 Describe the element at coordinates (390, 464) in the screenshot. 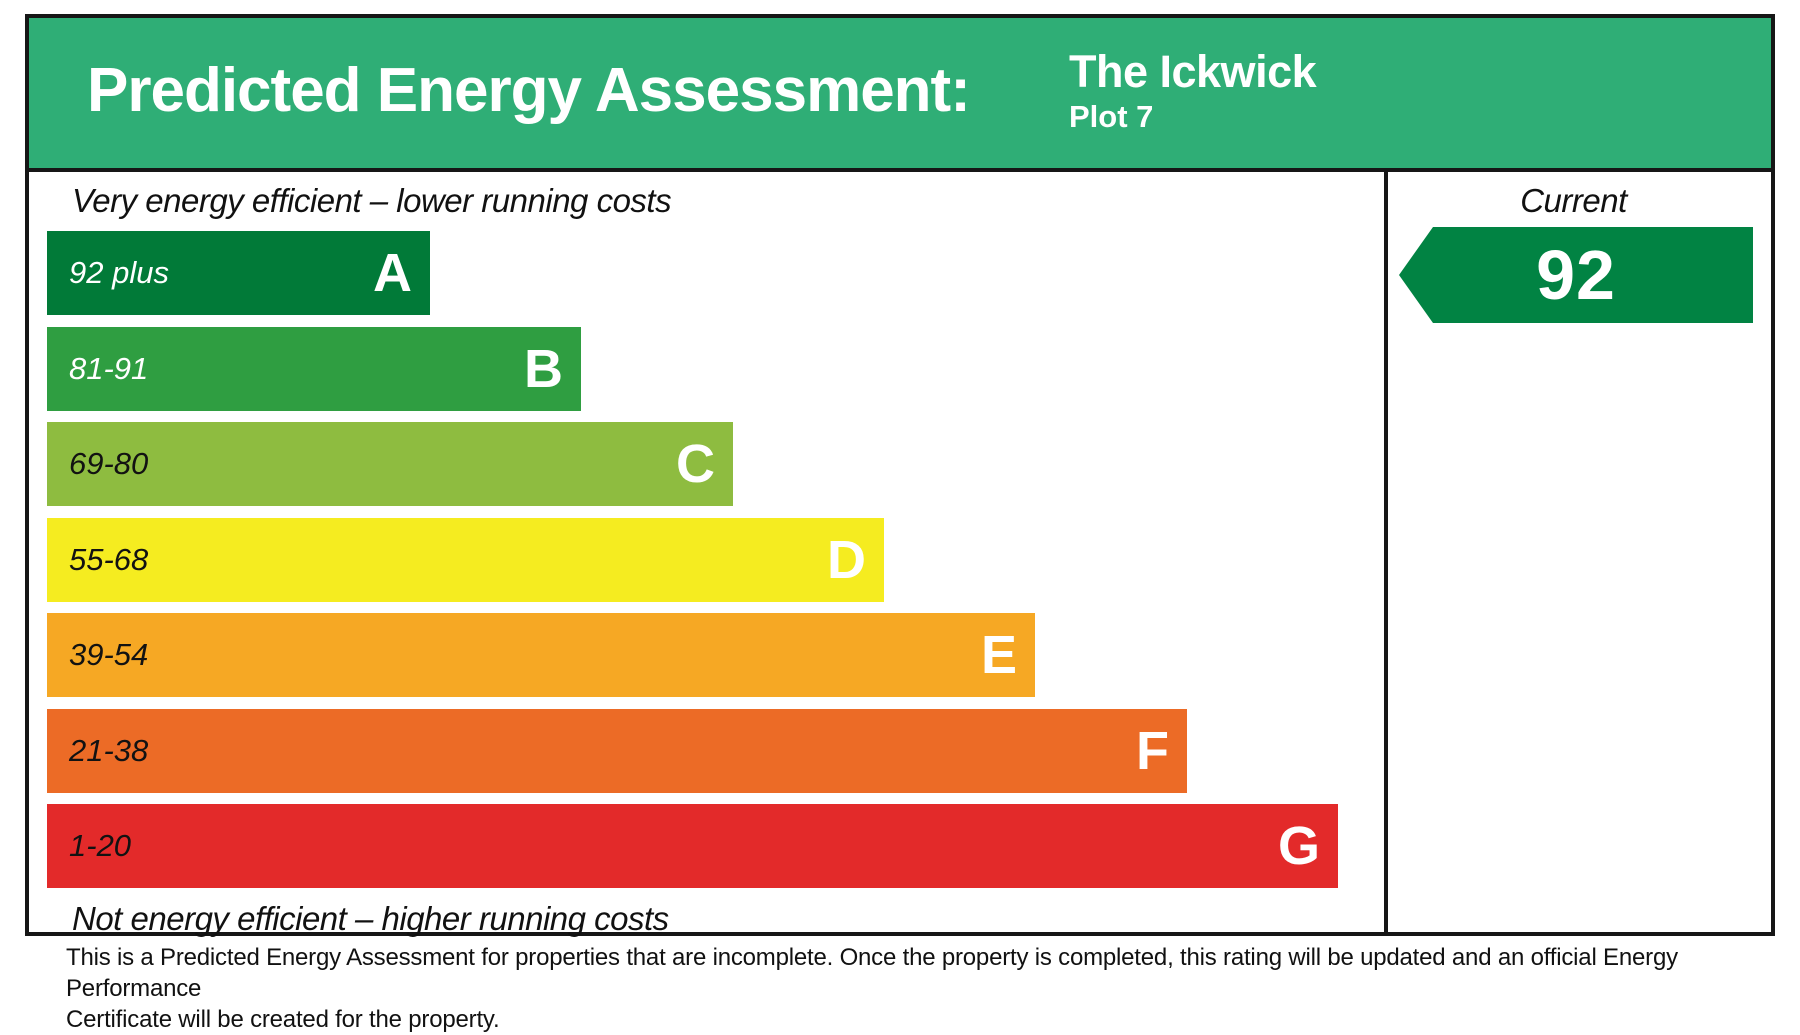

I see `rating-band-row-c: 69-80 C` at that location.